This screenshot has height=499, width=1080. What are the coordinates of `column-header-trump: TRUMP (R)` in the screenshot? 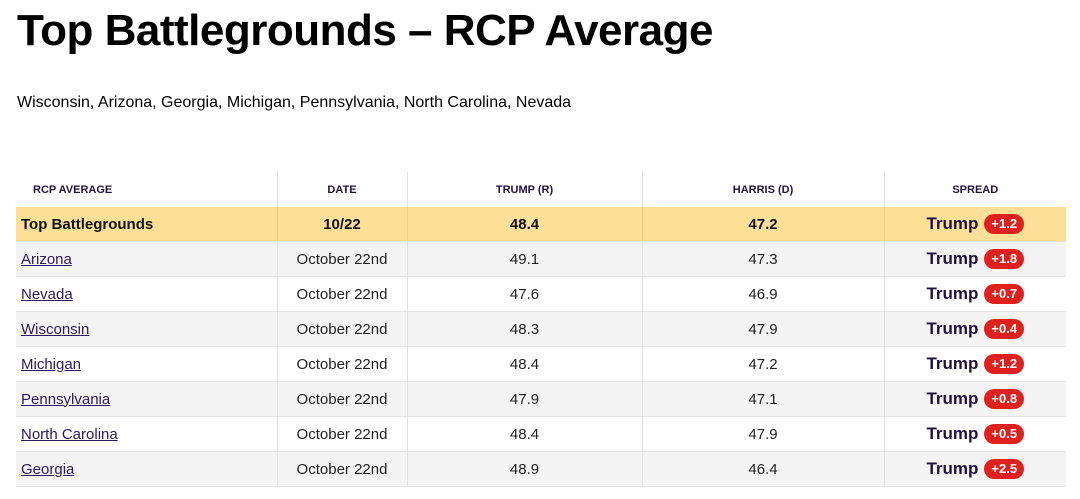 It's located at (524, 189).